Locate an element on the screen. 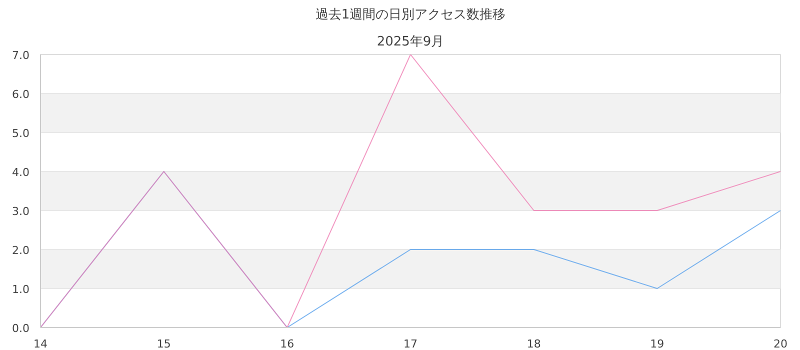 This screenshot has height=350, width=800. y-tick-label: 0.0 is located at coordinates (21, 328).